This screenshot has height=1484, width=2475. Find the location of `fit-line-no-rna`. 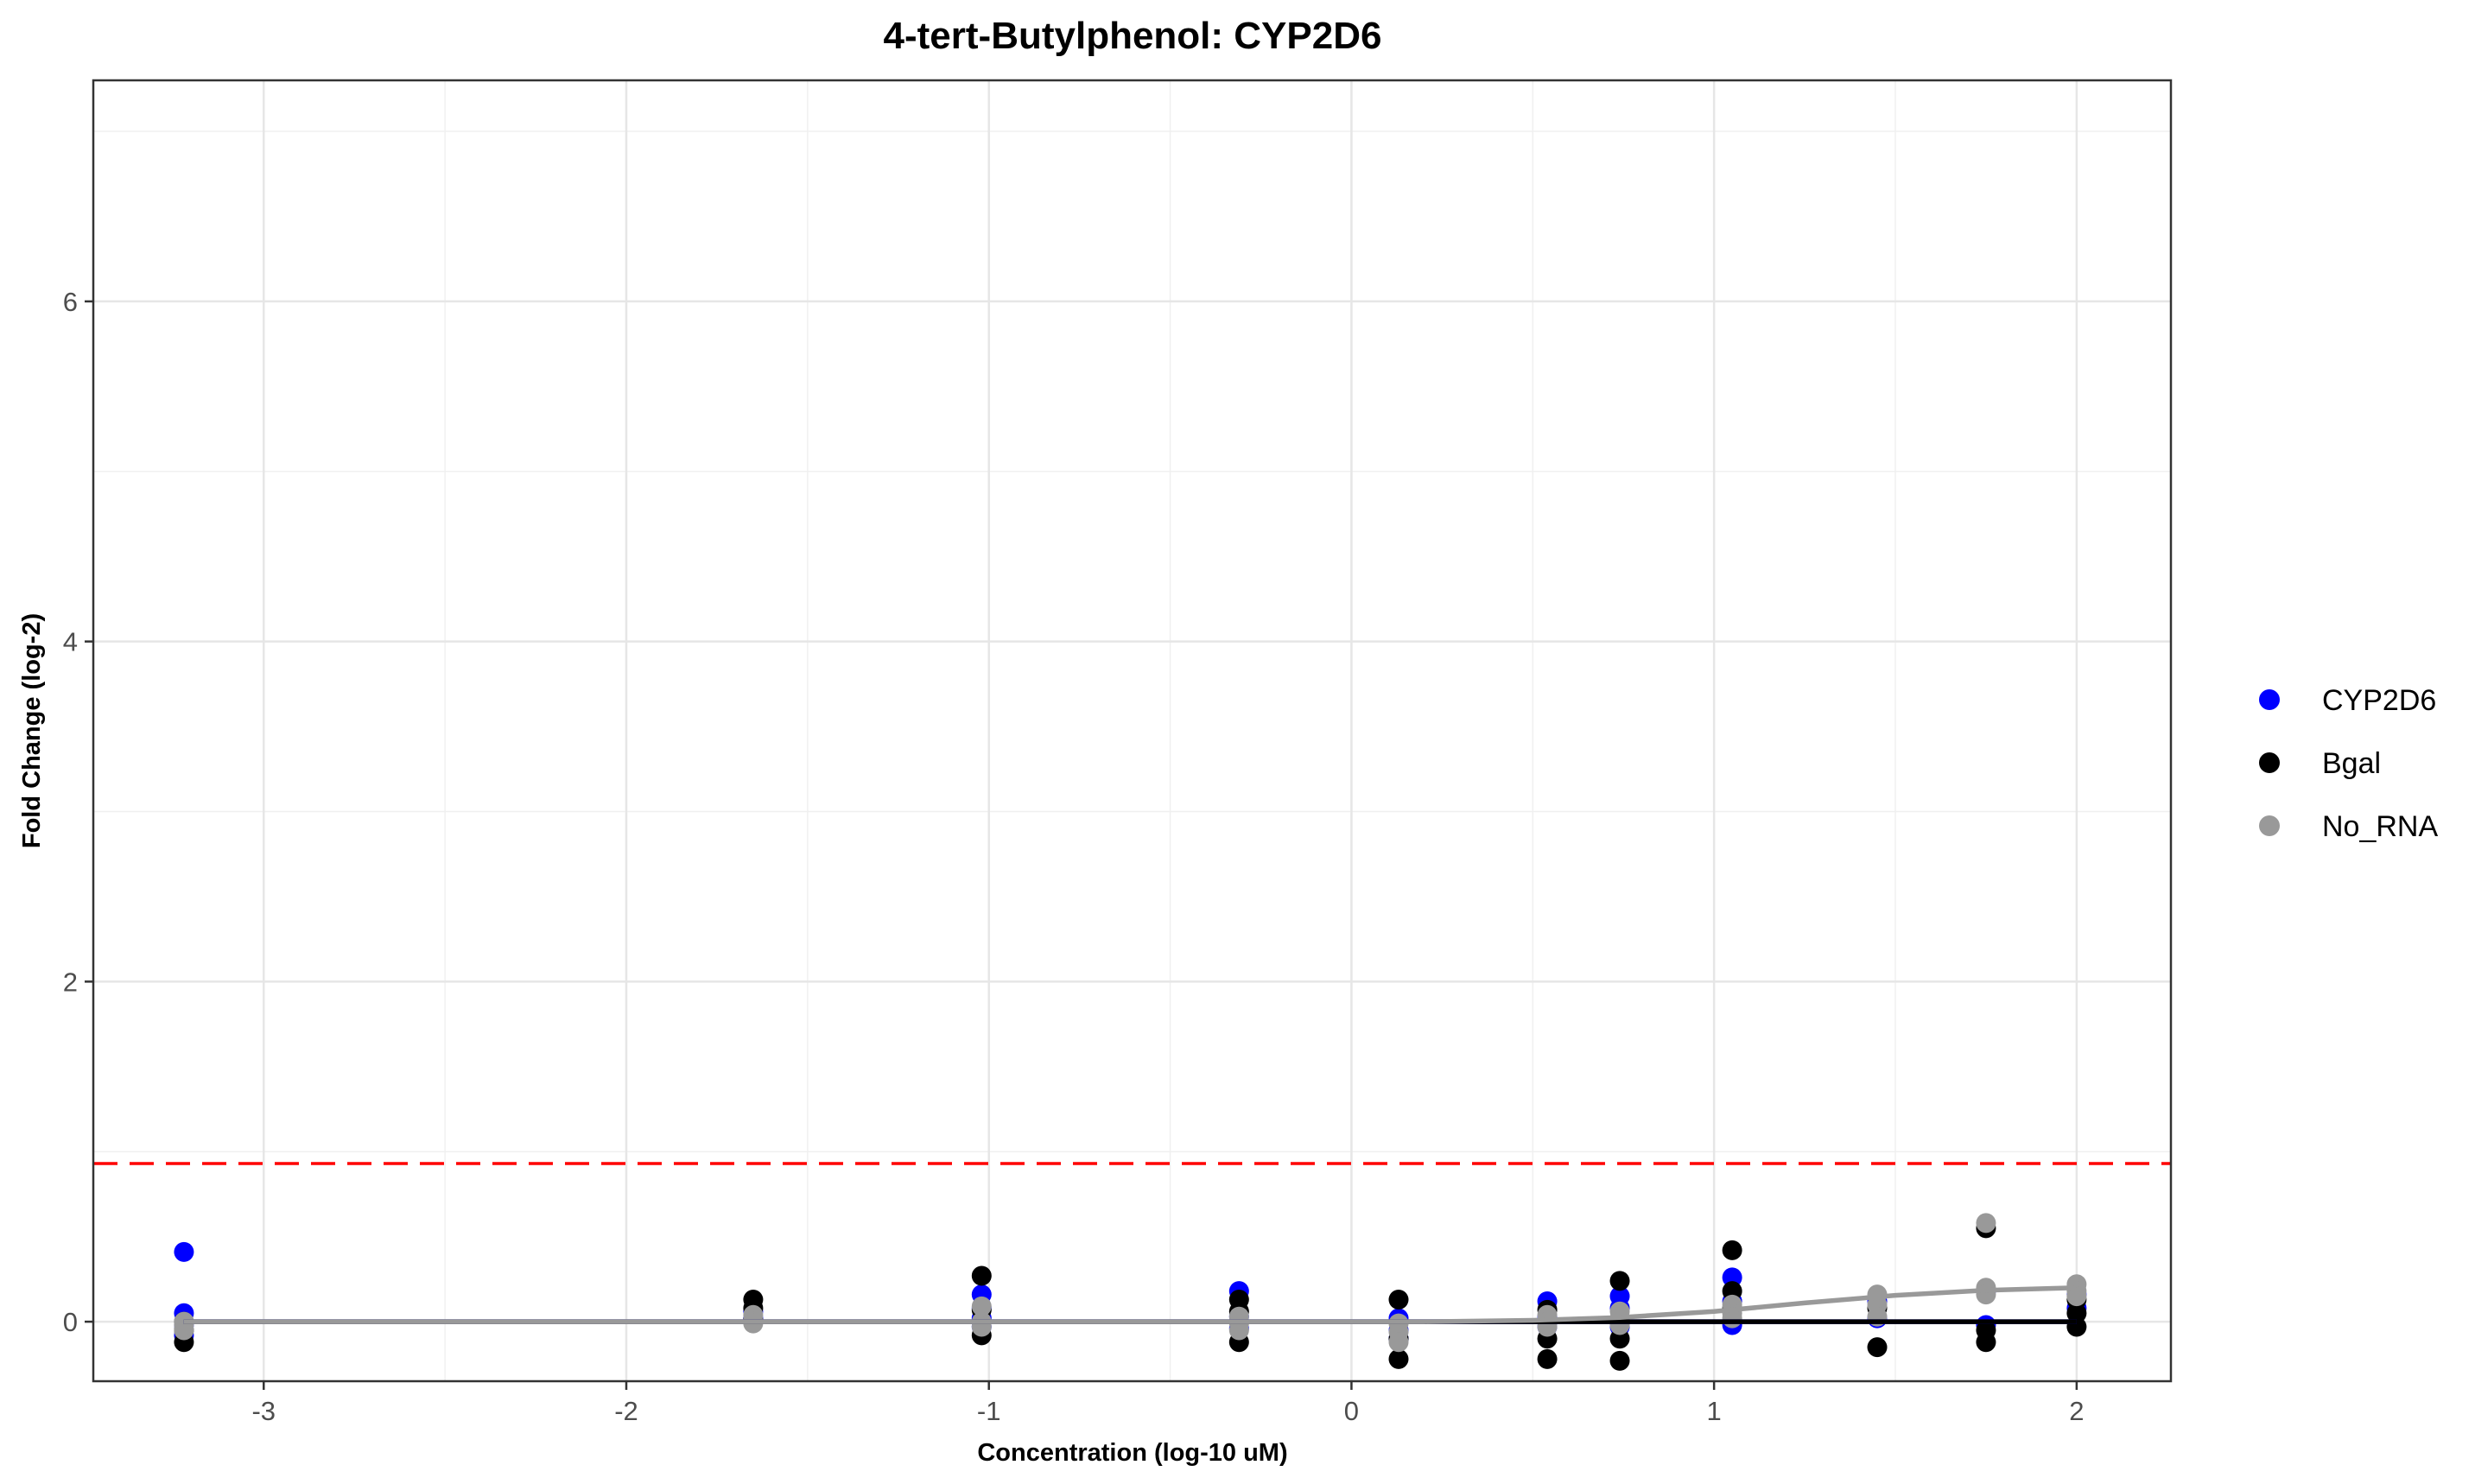

fit-line-no-rna is located at coordinates (1130, 1304).